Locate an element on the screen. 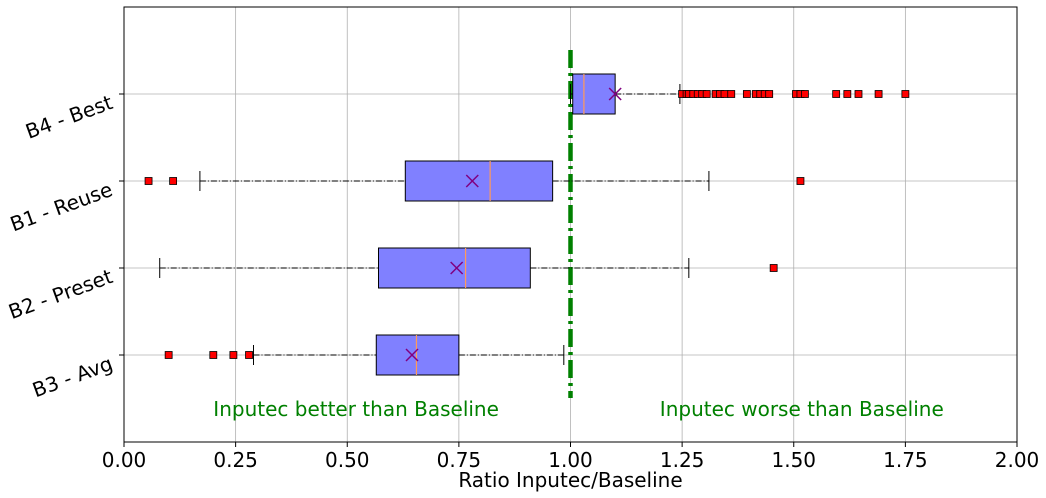 This screenshot has width=1046, height=498. x-tick-label: 2.00 is located at coordinates (1017, 460).